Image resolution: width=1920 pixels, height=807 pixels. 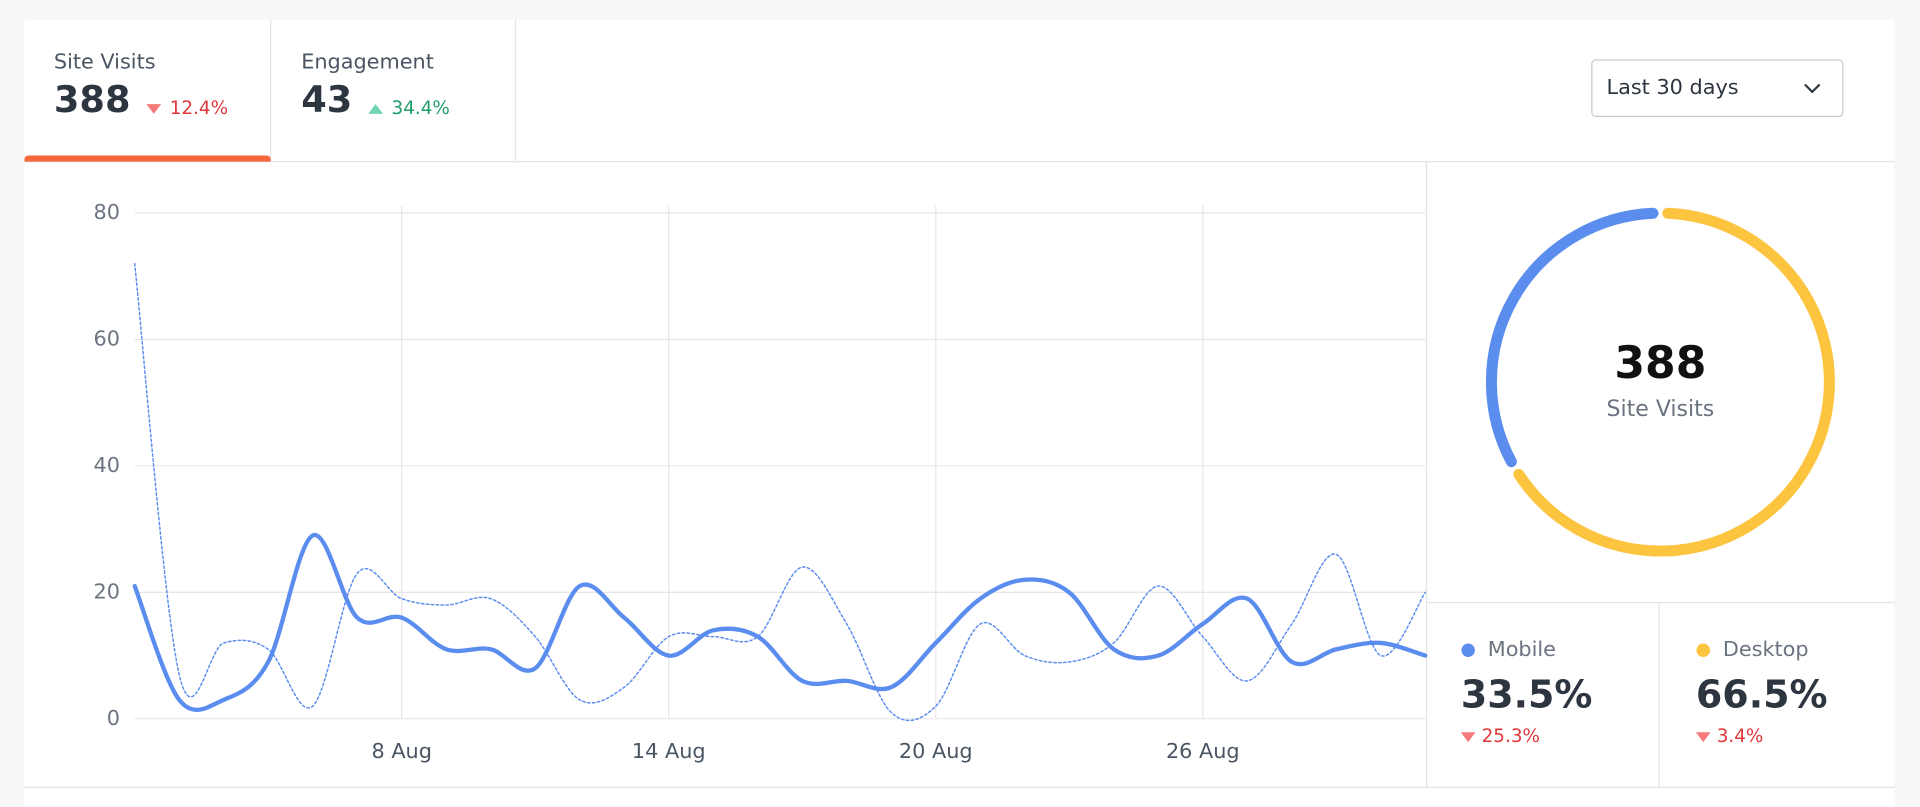 I want to click on x-tick-label: 8 Aug, so click(x=401, y=751).